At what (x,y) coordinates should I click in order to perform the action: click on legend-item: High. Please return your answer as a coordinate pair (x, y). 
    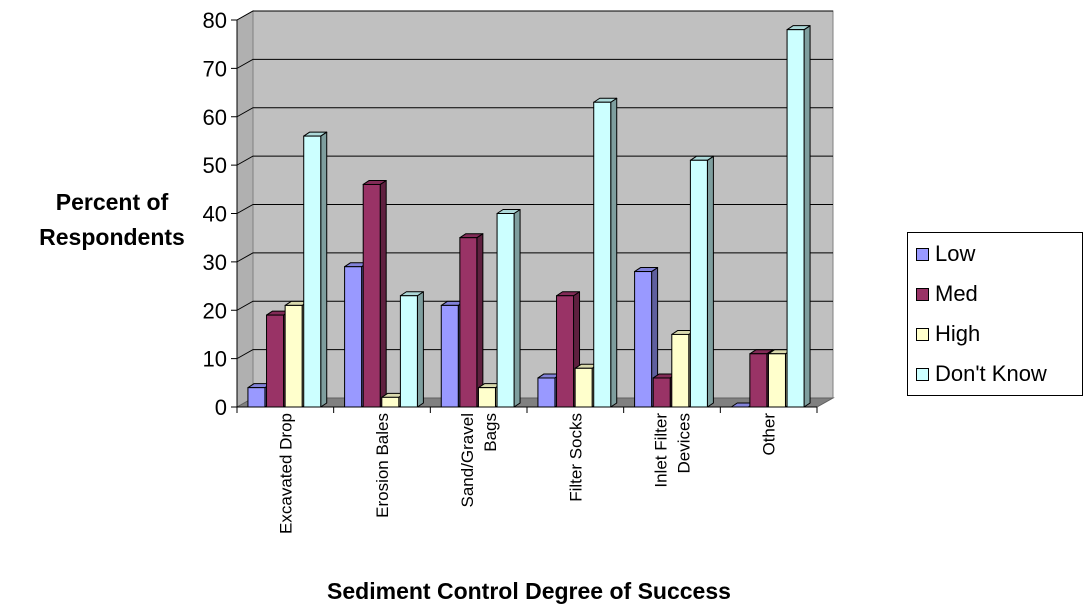
    Looking at the image, I should click on (948, 334).